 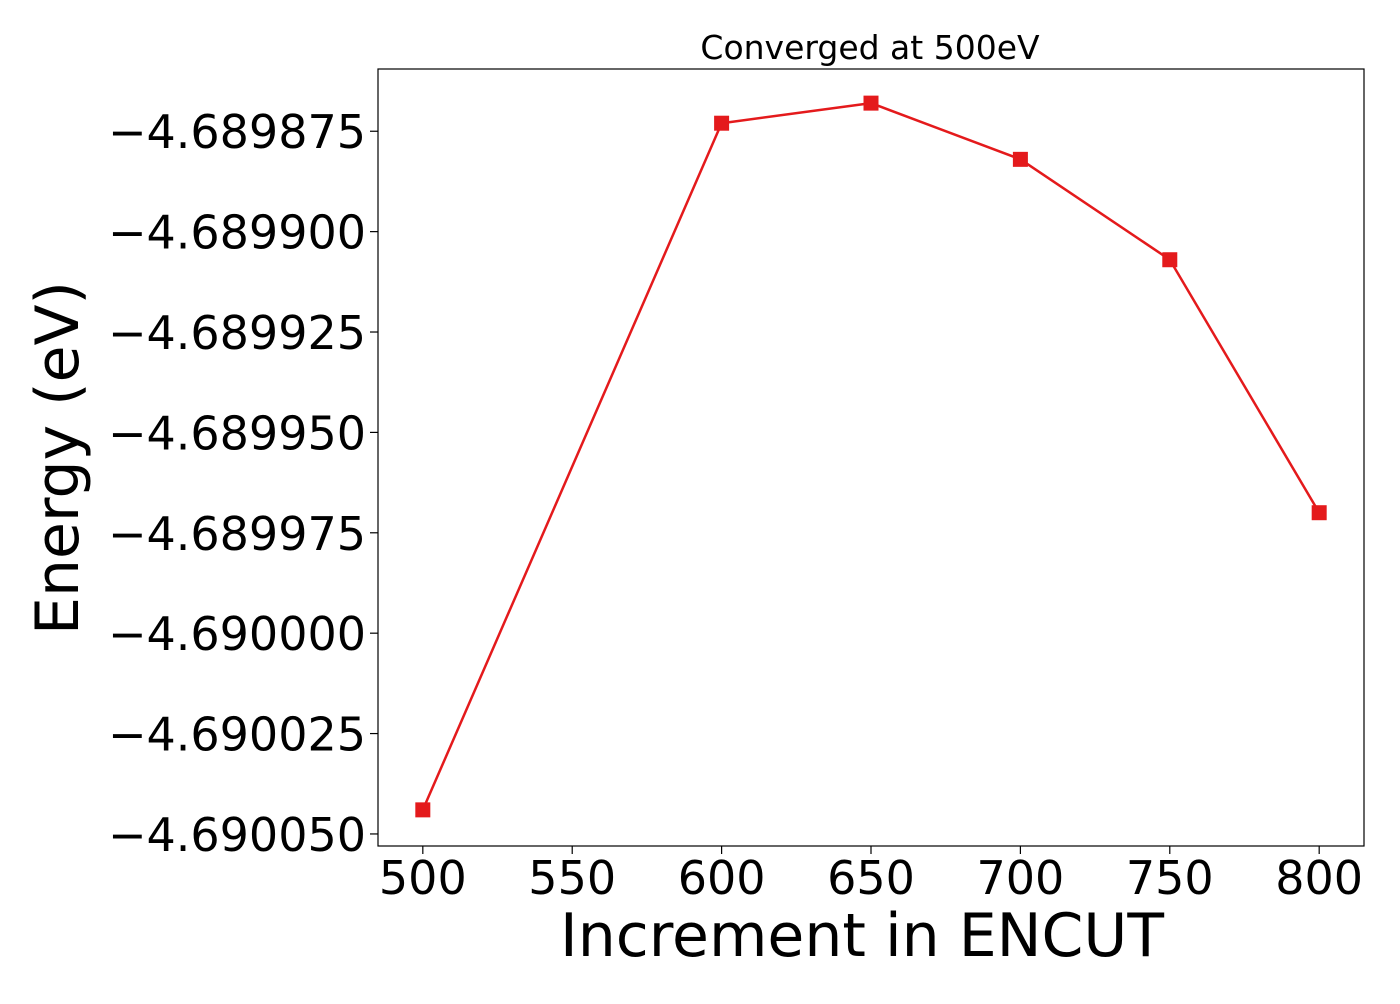 I want to click on x-tick-label: 500, so click(x=423, y=878).